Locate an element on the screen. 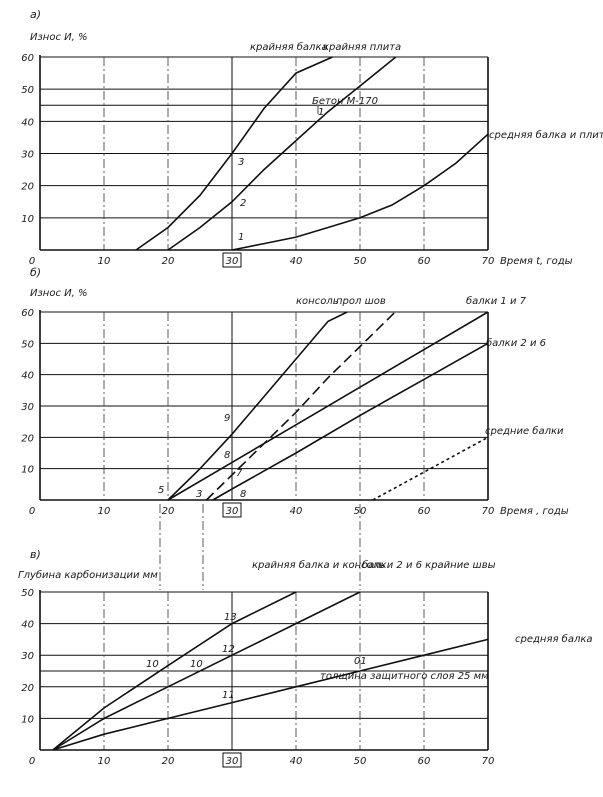 This screenshot has width=603, height=797. series-label: средняя балка и плита is located at coordinates (546, 135).